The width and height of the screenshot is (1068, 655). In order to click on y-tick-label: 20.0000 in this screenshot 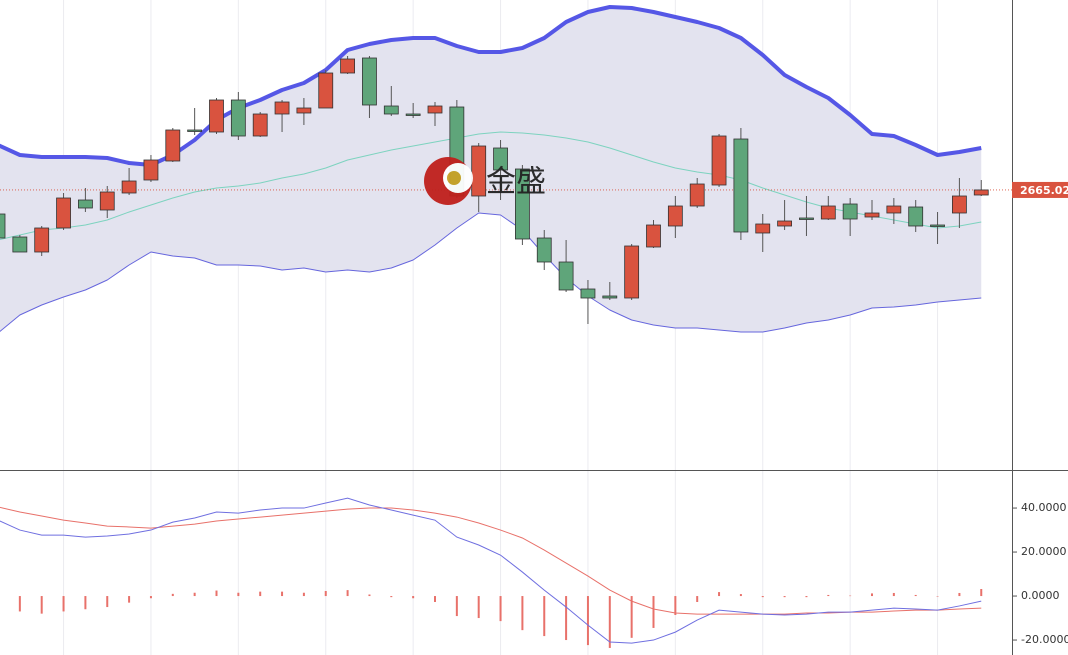, I will do `click(1044, 551)`.